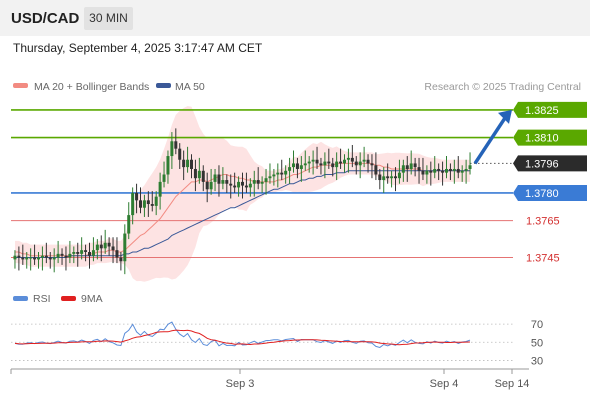 This screenshot has width=590, height=400. I want to click on ma20-legend-label: MA 20 + Bollinger Bands, so click(91, 87).